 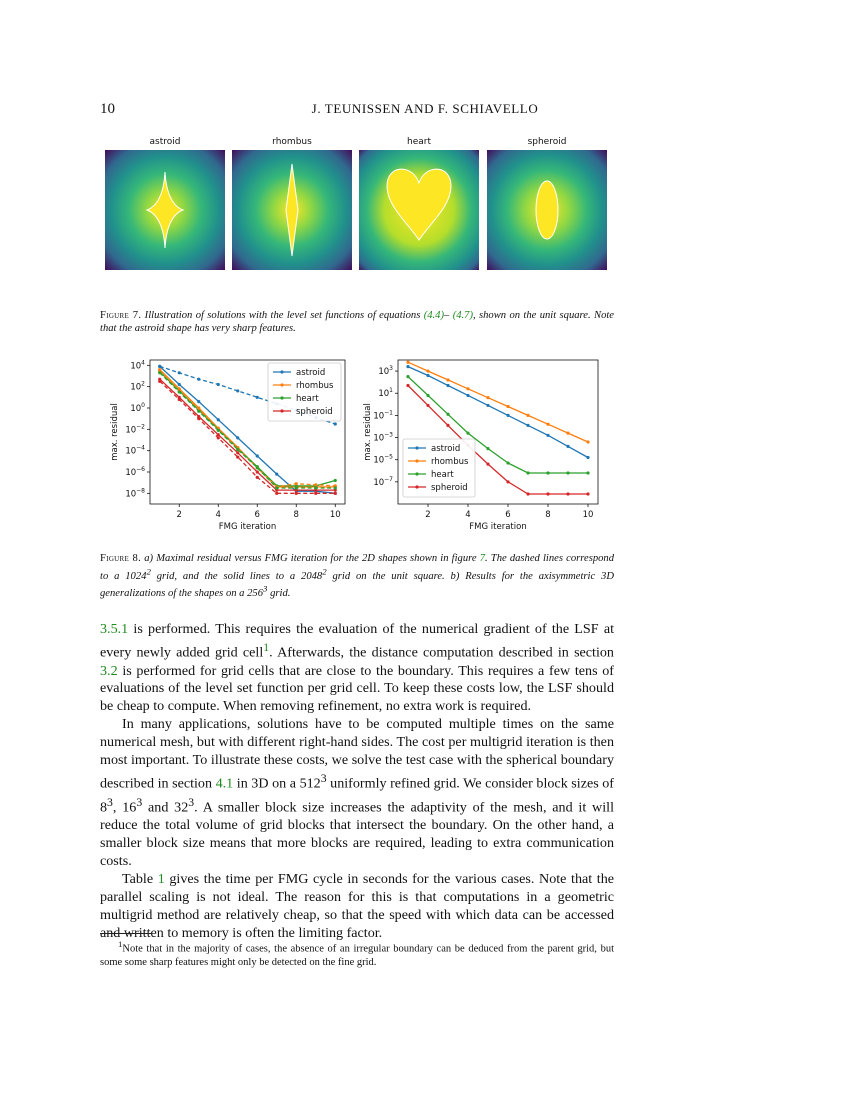 What do you see at coordinates (257, 515) in the screenshot?
I see `x-tick-label: 6` at bounding box center [257, 515].